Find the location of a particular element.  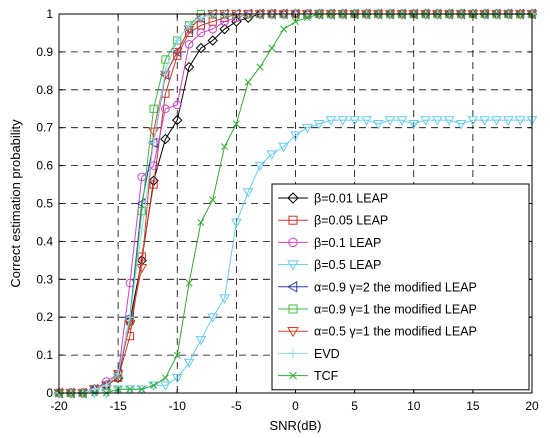

x-tick-label: -20 is located at coordinates (59, 406).